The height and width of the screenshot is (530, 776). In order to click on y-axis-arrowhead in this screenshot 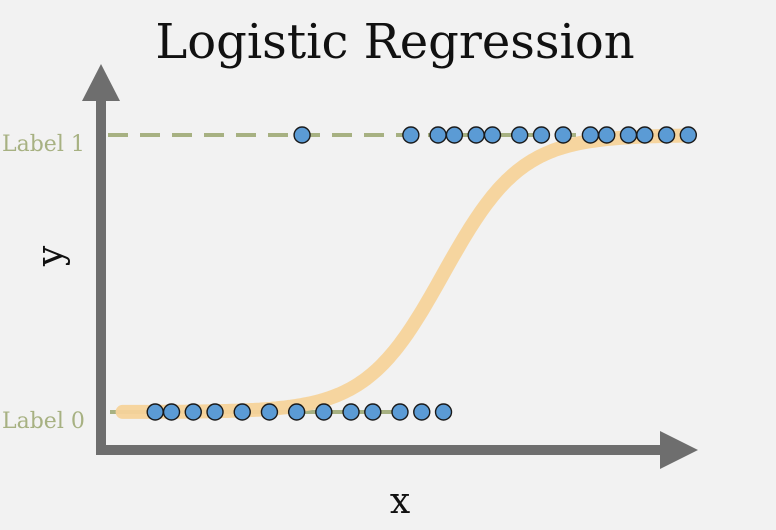, I will do `click(101, 82)`.